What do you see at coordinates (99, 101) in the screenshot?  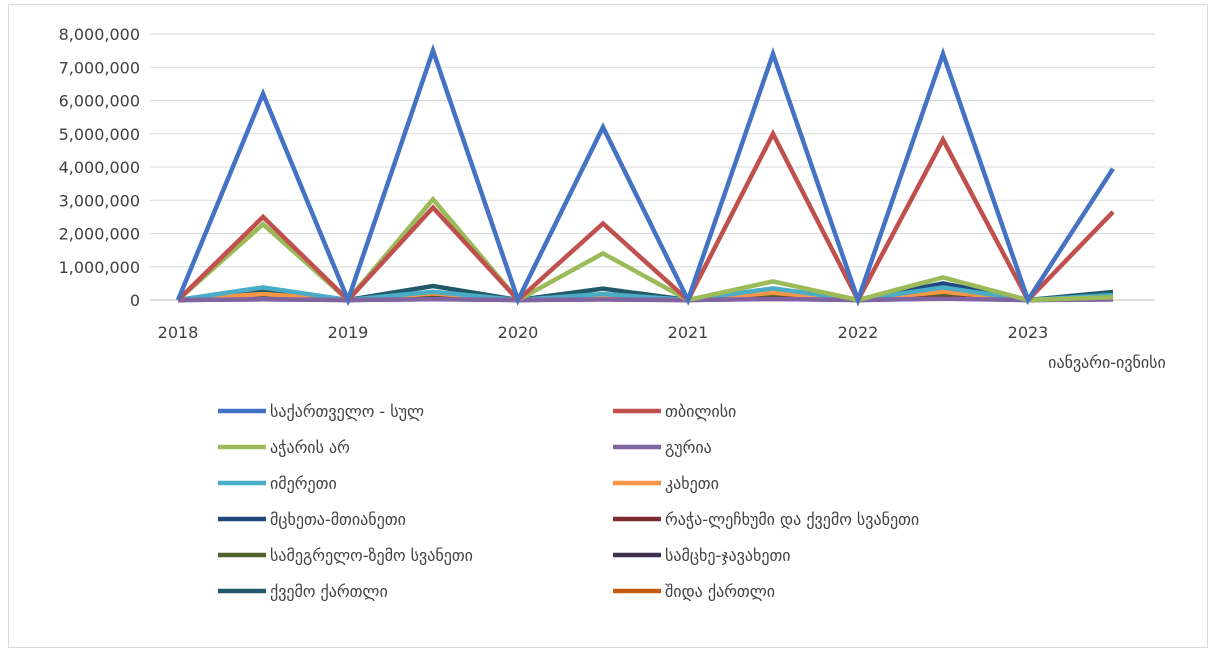 I see `y-tick-label: 6,000,000` at bounding box center [99, 101].